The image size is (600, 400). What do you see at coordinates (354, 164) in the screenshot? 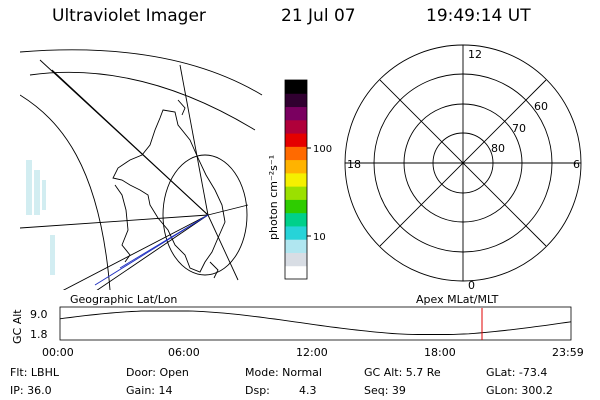
I see `mlt-label-dusk: 18` at bounding box center [354, 164].